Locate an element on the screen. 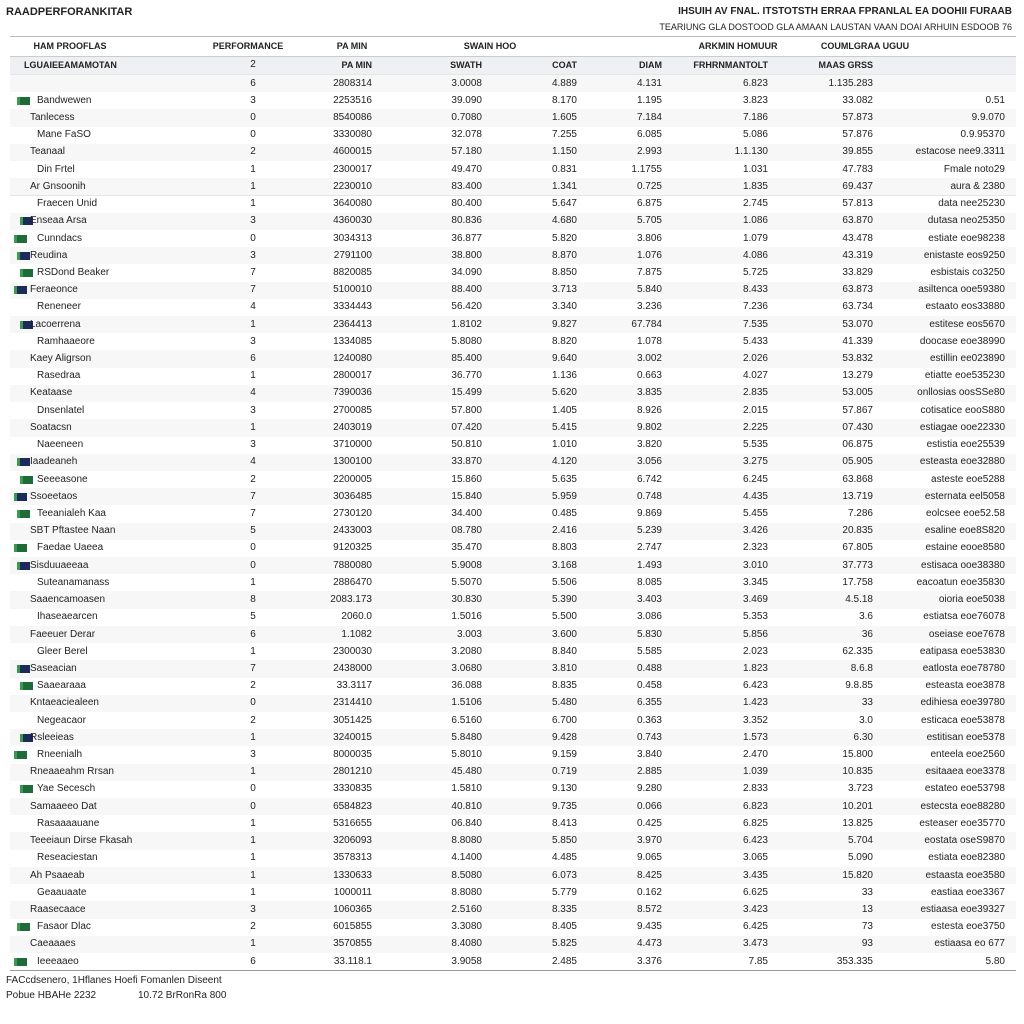  cell: 1.493 is located at coordinates (649, 565).